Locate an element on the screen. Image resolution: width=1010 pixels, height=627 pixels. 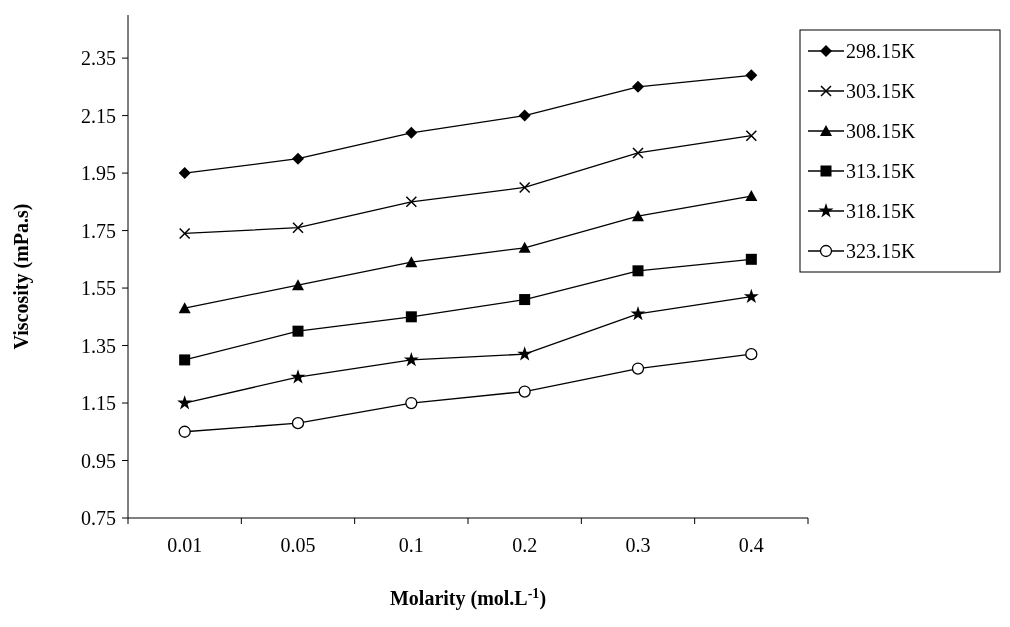
y-tick-label: 1.55 is located at coordinates (98, 288).